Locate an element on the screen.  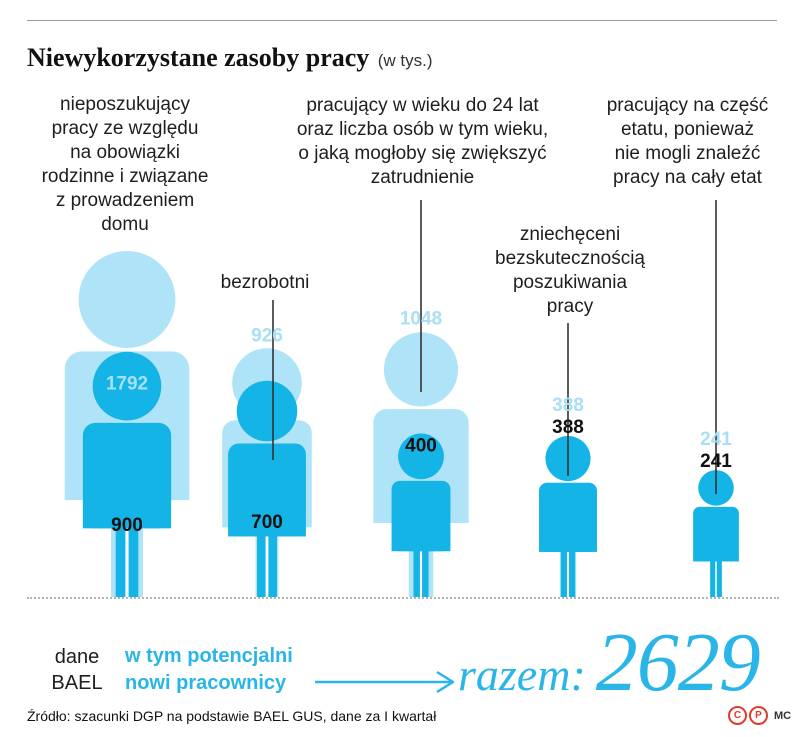
total: razem: 2629 is located at coordinates (609, 662).